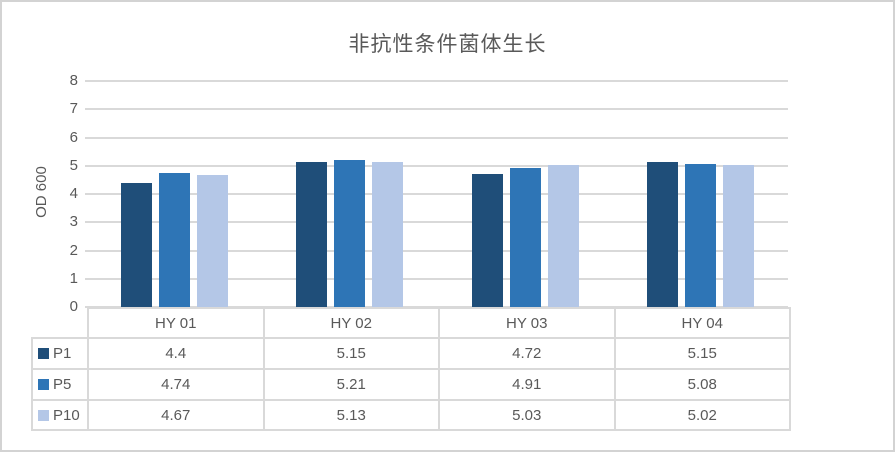 Image resolution: width=895 pixels, height=452 pixels. I want to click on value-cell-P5-HY-01: 4.74, so click(176, 384).